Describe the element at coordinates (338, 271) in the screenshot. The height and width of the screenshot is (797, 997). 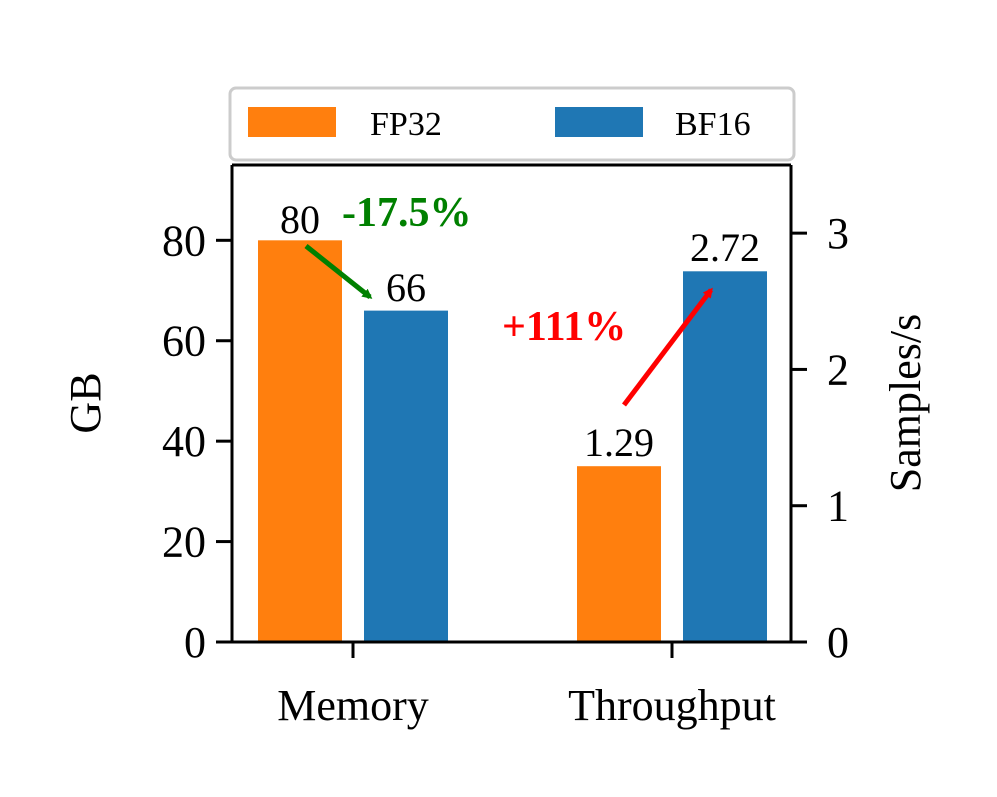
I see `annotation-arrow-memory` at that location.